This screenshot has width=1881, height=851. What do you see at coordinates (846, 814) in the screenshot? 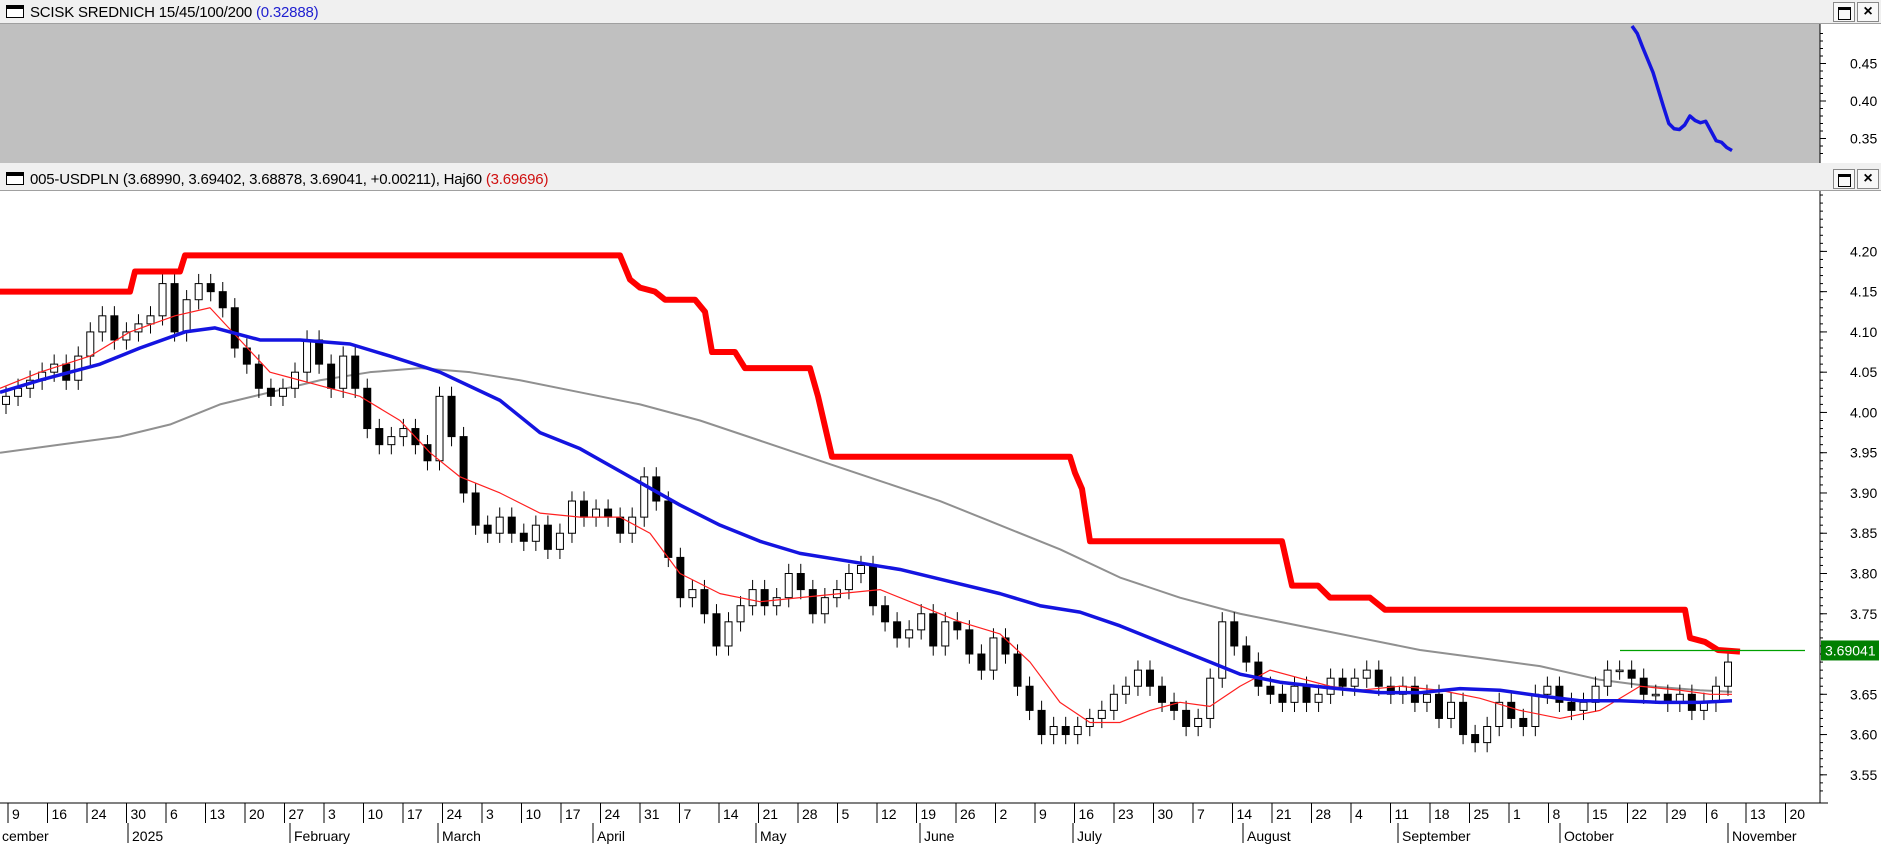
I see `x-date-label: 5` at bounding box center [846, 814].